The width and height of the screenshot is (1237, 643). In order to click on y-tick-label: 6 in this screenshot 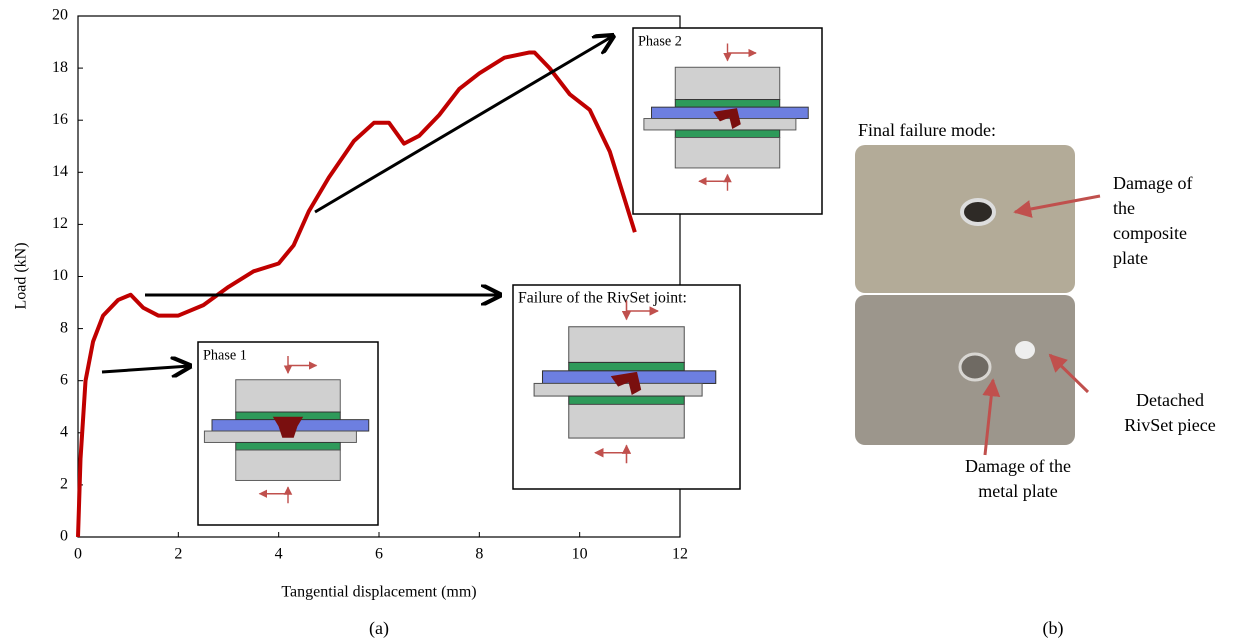, I will do `click(64, 379)`.